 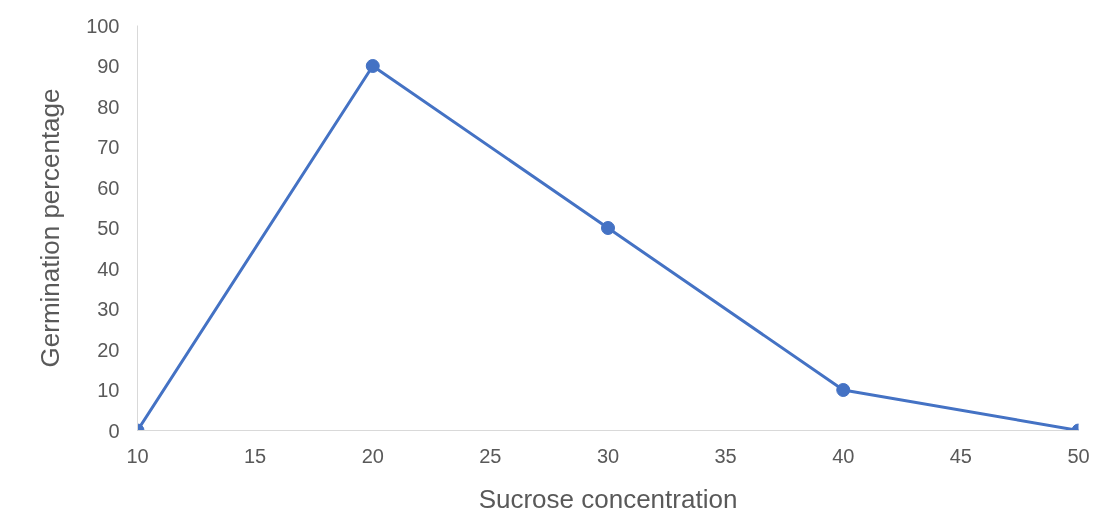 What do you see at coordinates (1078, 455) in the screenshot?
I see `x-tick-label: 50` at bounding box center [1078, 455].